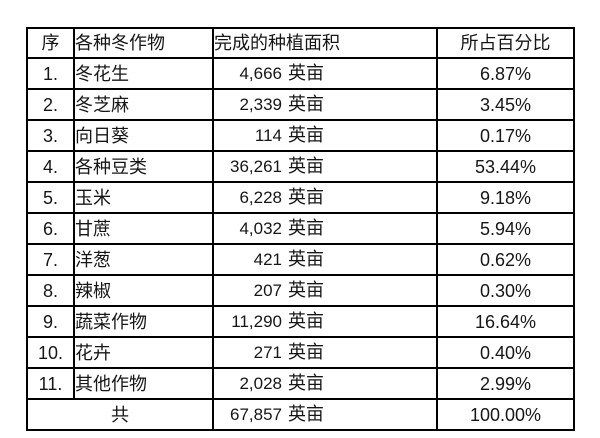  Describe the element at coordinates (143, 166) in the screenshot. I see `cell-crop: 各种豆类` at that location.